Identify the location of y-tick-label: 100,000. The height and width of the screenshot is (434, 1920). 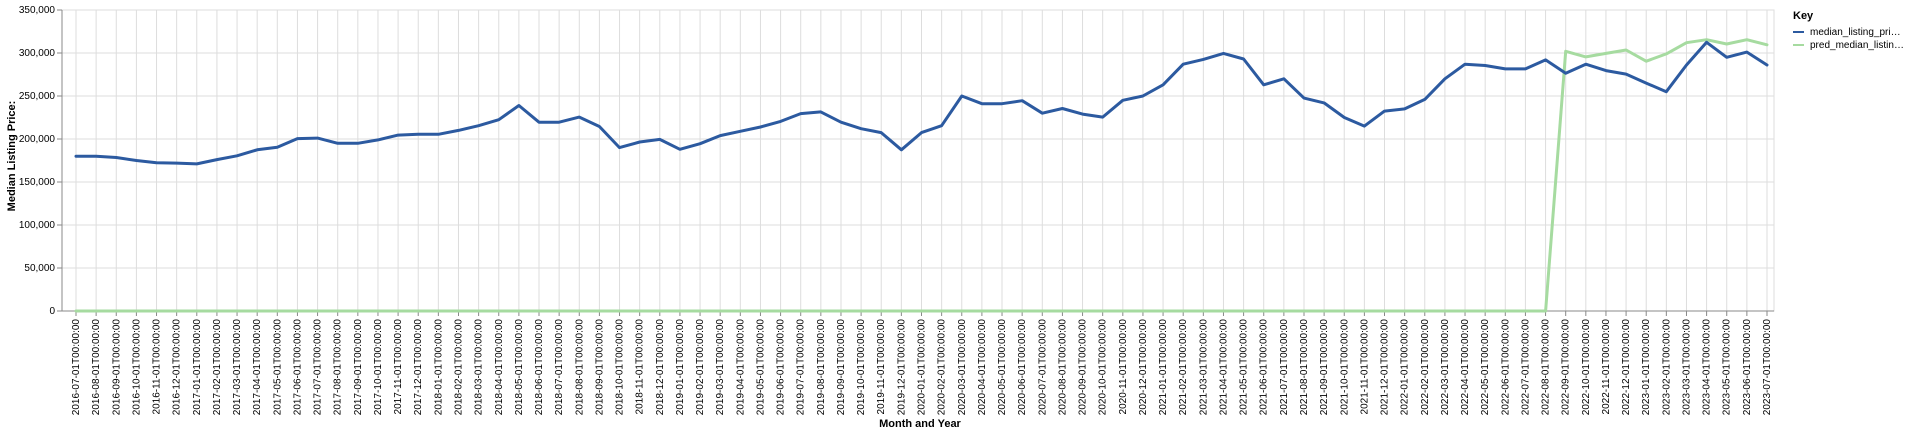
(37, 225).